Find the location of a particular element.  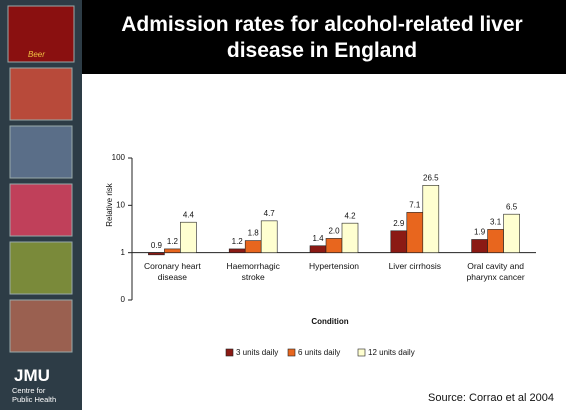

value-label: 2.9 is located at coordinates (399, 223).